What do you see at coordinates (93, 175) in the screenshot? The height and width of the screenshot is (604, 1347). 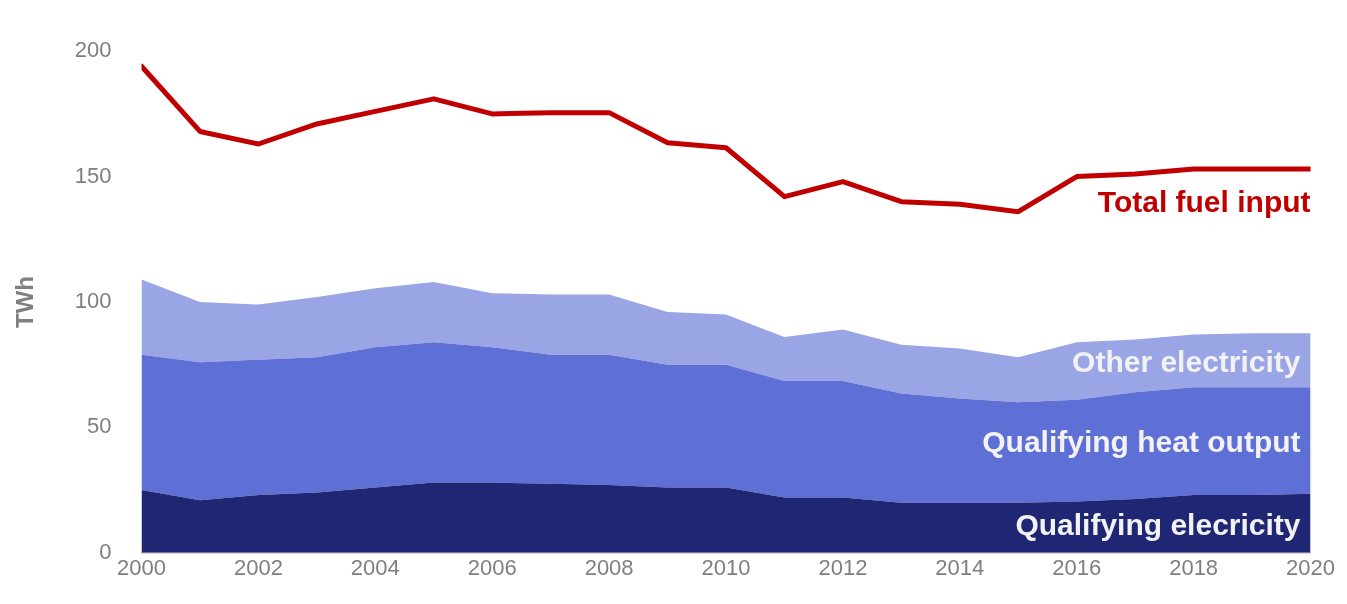 I see `y-tick-label: 150` at bounding box center [93, 175].